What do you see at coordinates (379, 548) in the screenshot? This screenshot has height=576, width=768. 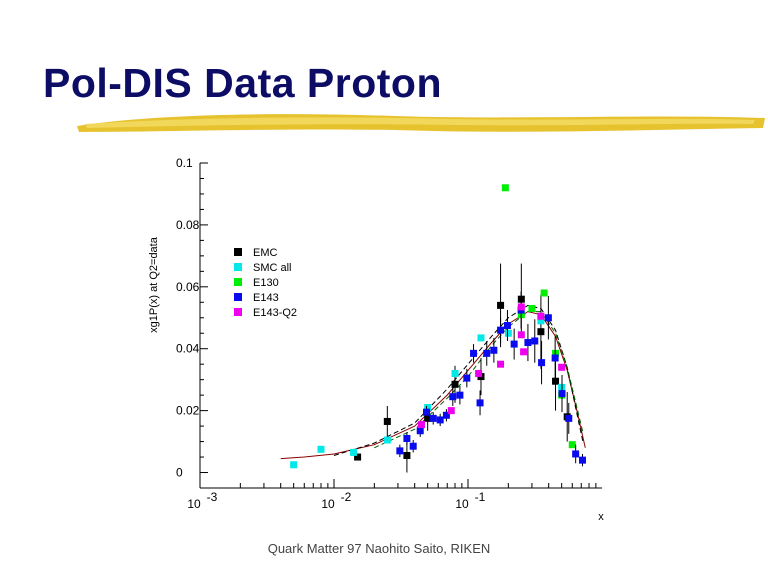 I see `slide-footer: Quark Matter 97 Naohito Saito, RIKEN` at bounding box center [379, 548].